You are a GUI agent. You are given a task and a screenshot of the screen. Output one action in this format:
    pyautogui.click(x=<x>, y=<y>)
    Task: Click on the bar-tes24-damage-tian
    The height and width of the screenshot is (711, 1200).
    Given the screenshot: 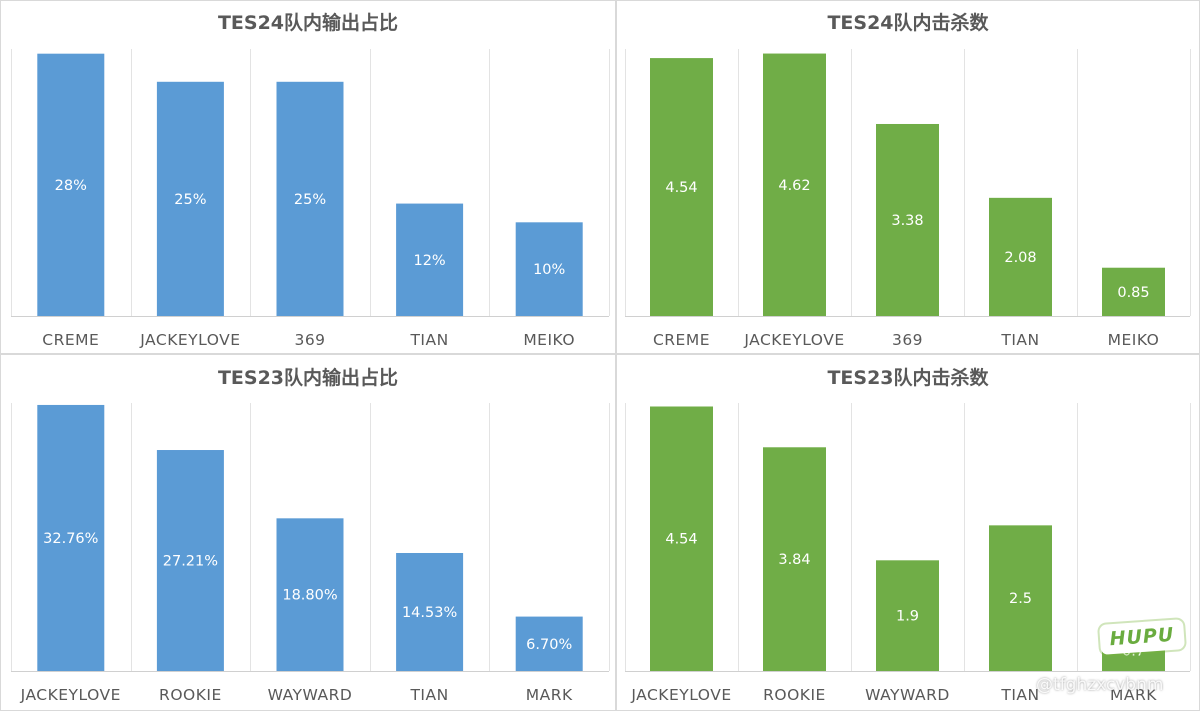 What is the action you would take?
    pyautogui.click(x=430, y=259)
    